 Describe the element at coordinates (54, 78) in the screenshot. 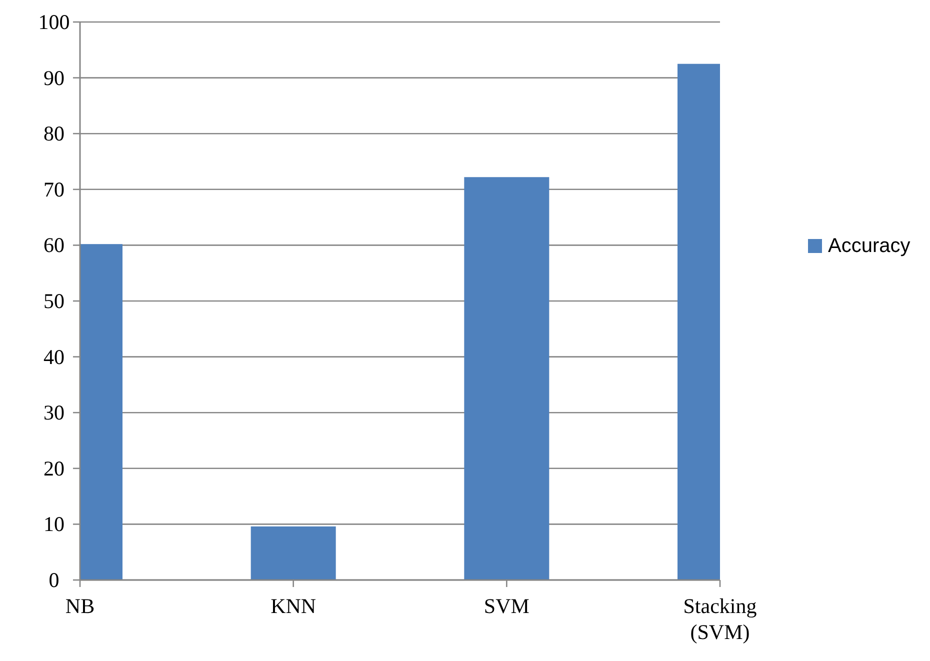

I see `y-tick-label: 90` at that location.